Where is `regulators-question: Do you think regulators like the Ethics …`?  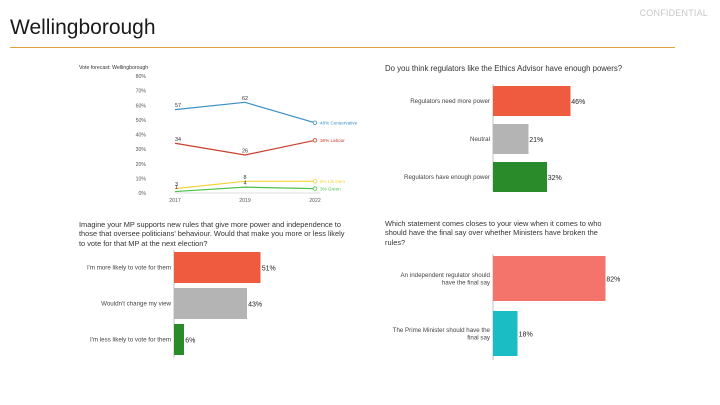 regulators-question: Do you think regulators like the Ethics … is located at coordinates (504, 68).